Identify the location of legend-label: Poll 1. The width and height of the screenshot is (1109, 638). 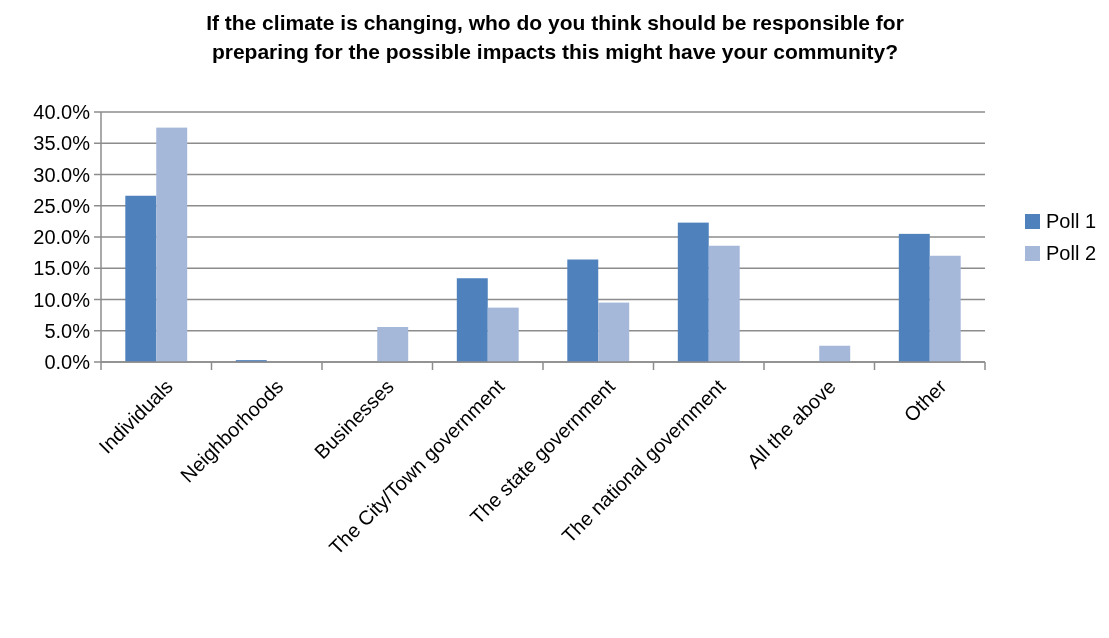
(1071, 221).